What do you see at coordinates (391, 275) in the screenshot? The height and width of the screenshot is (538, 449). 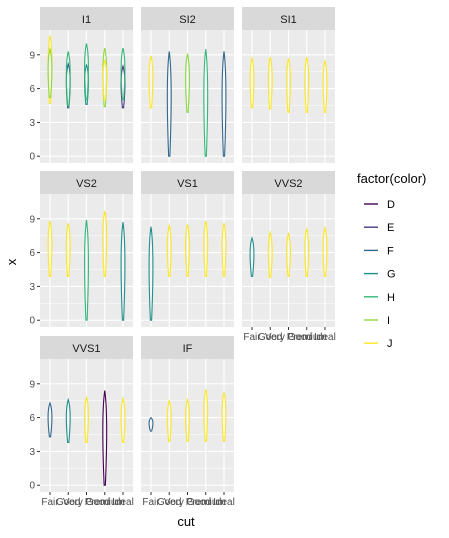 I see `legend-label: G` at bounding box center [391, 275].